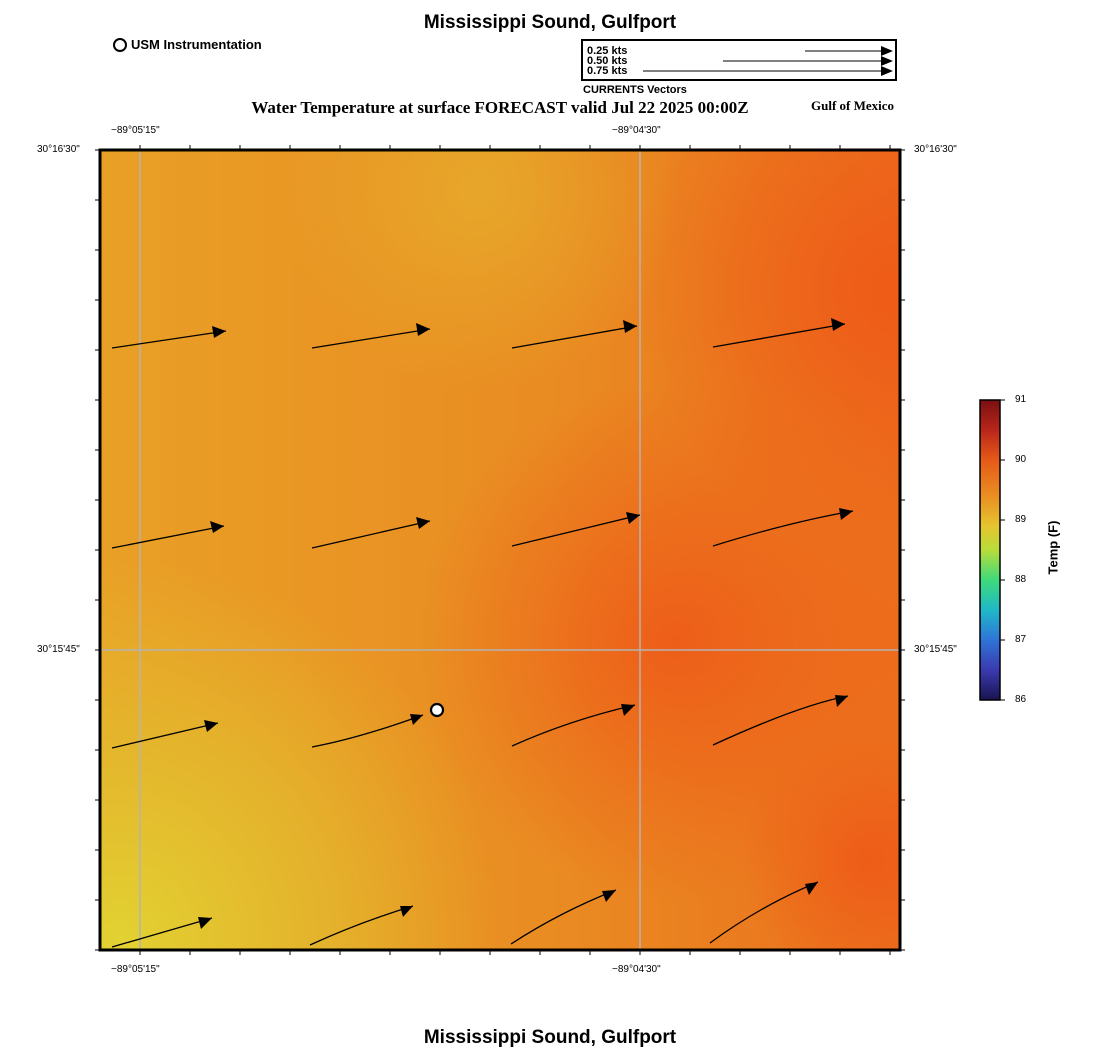 Image resolution: width=1100 pixels, height=1050 pixels. I want to click on vector-scale-arrows, so click(768, 61).